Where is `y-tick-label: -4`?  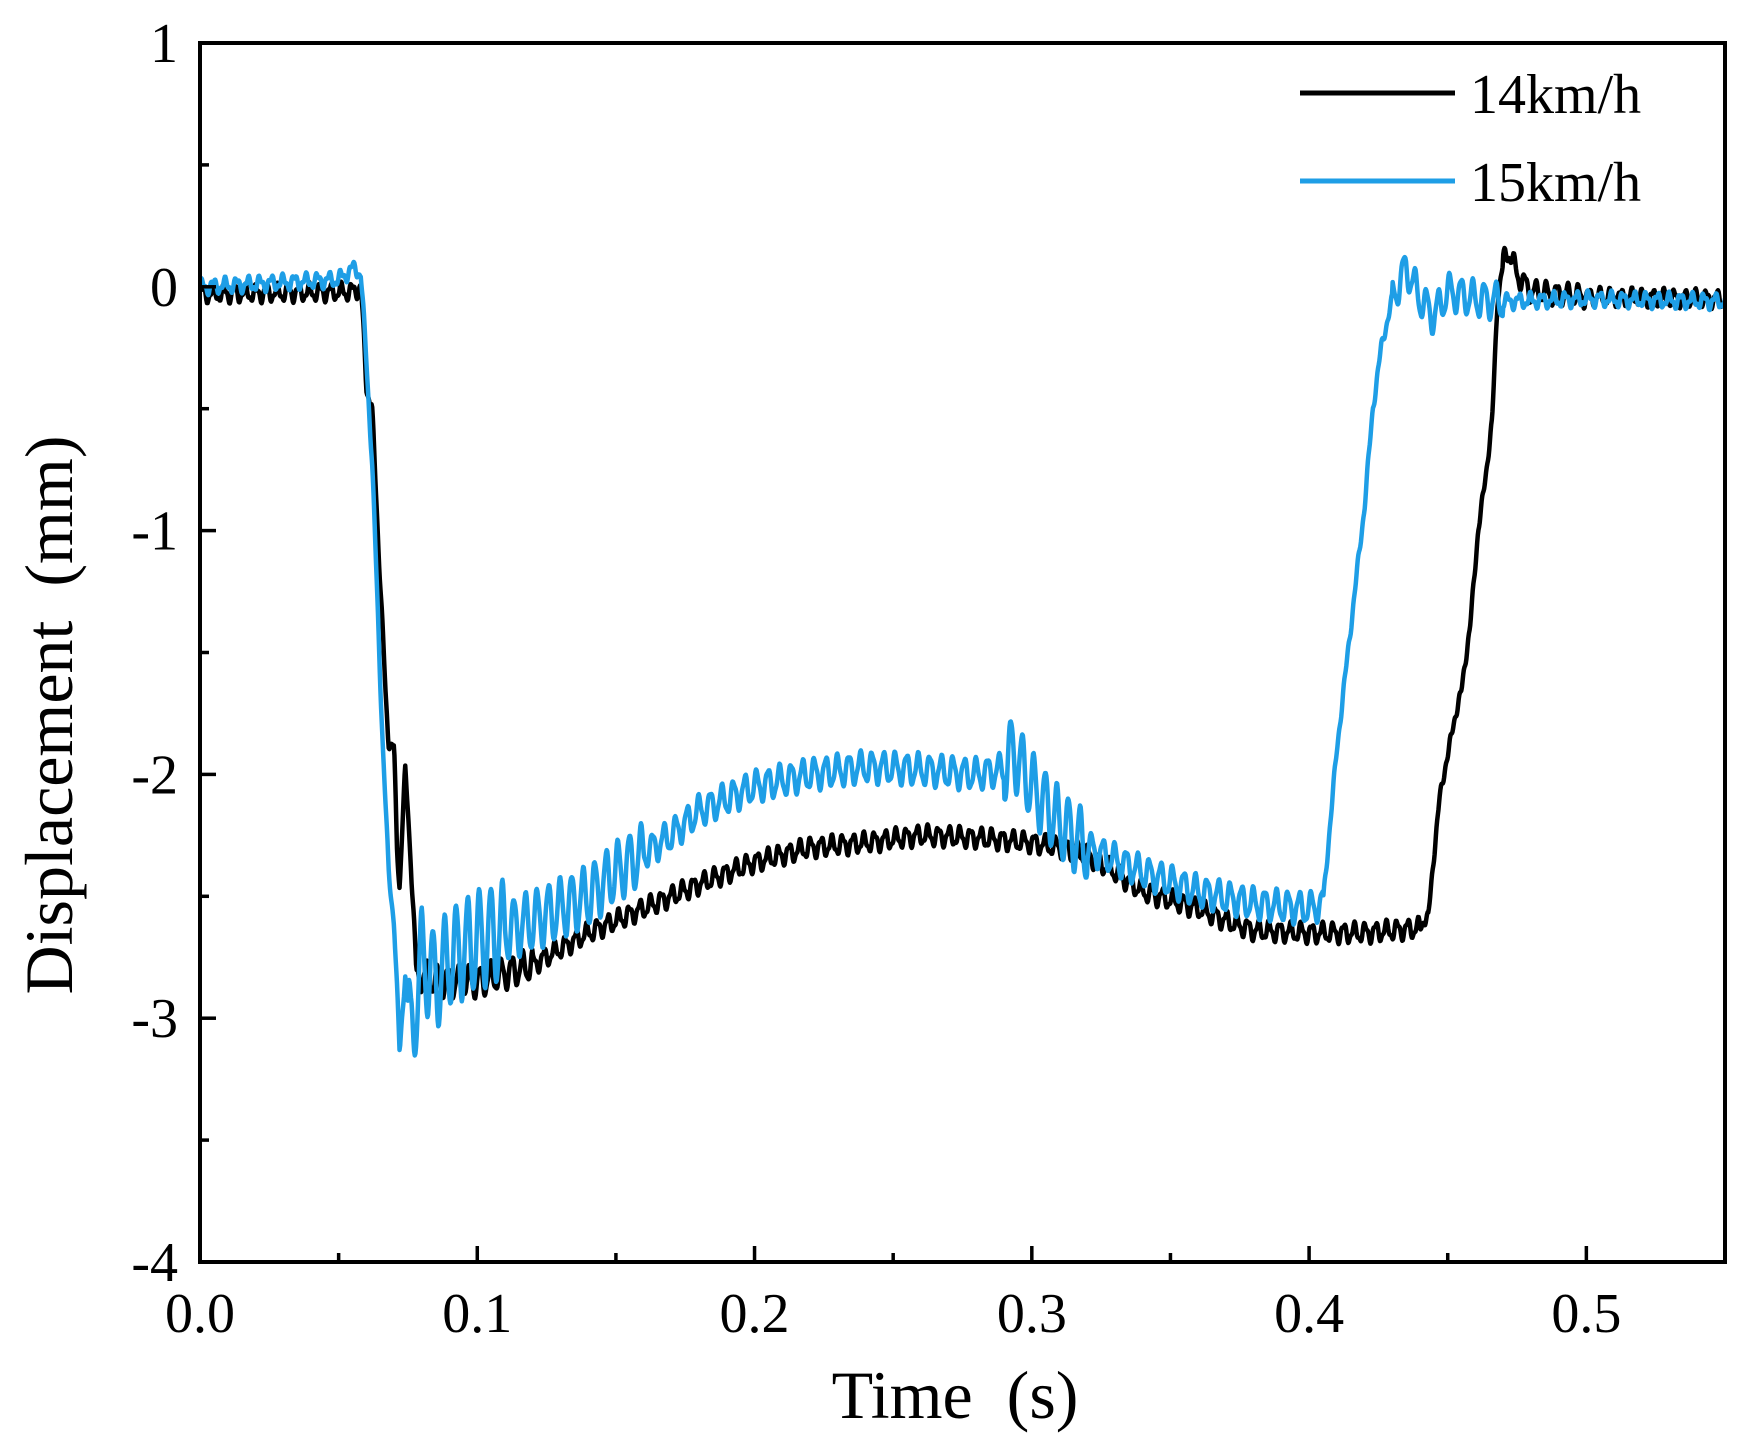
y-tick-label: -4 is located at coordinates (154, 1263).